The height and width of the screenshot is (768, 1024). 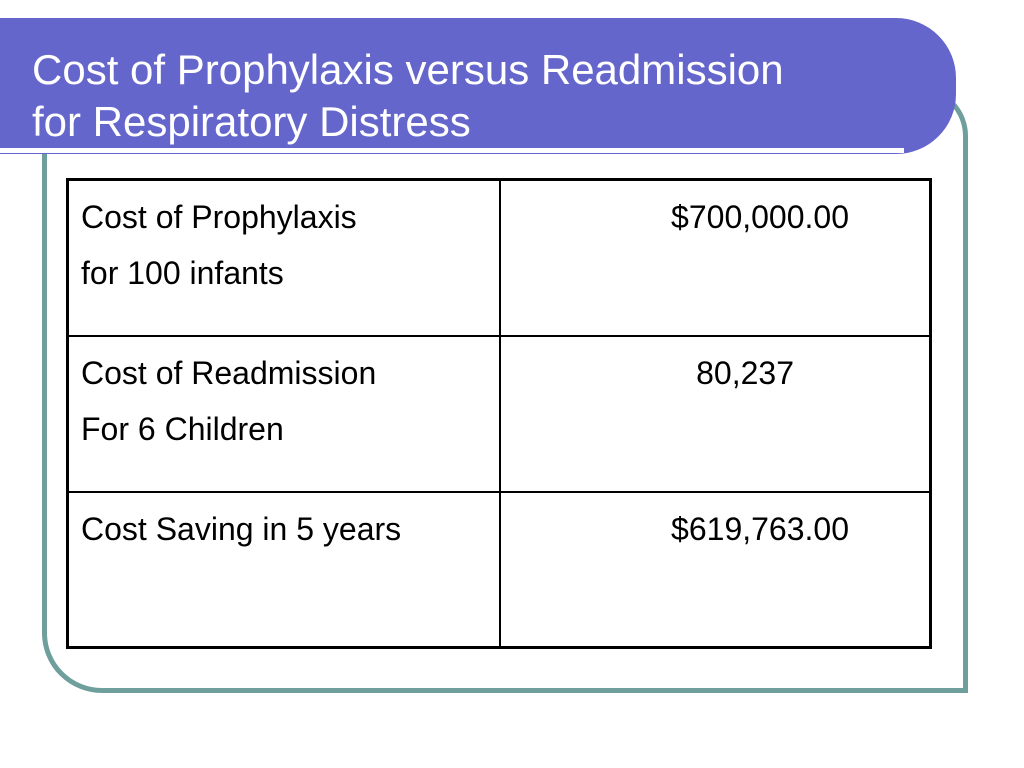 I want to click on row-value-cell: $619,763.00, so click(x=715, y=569).